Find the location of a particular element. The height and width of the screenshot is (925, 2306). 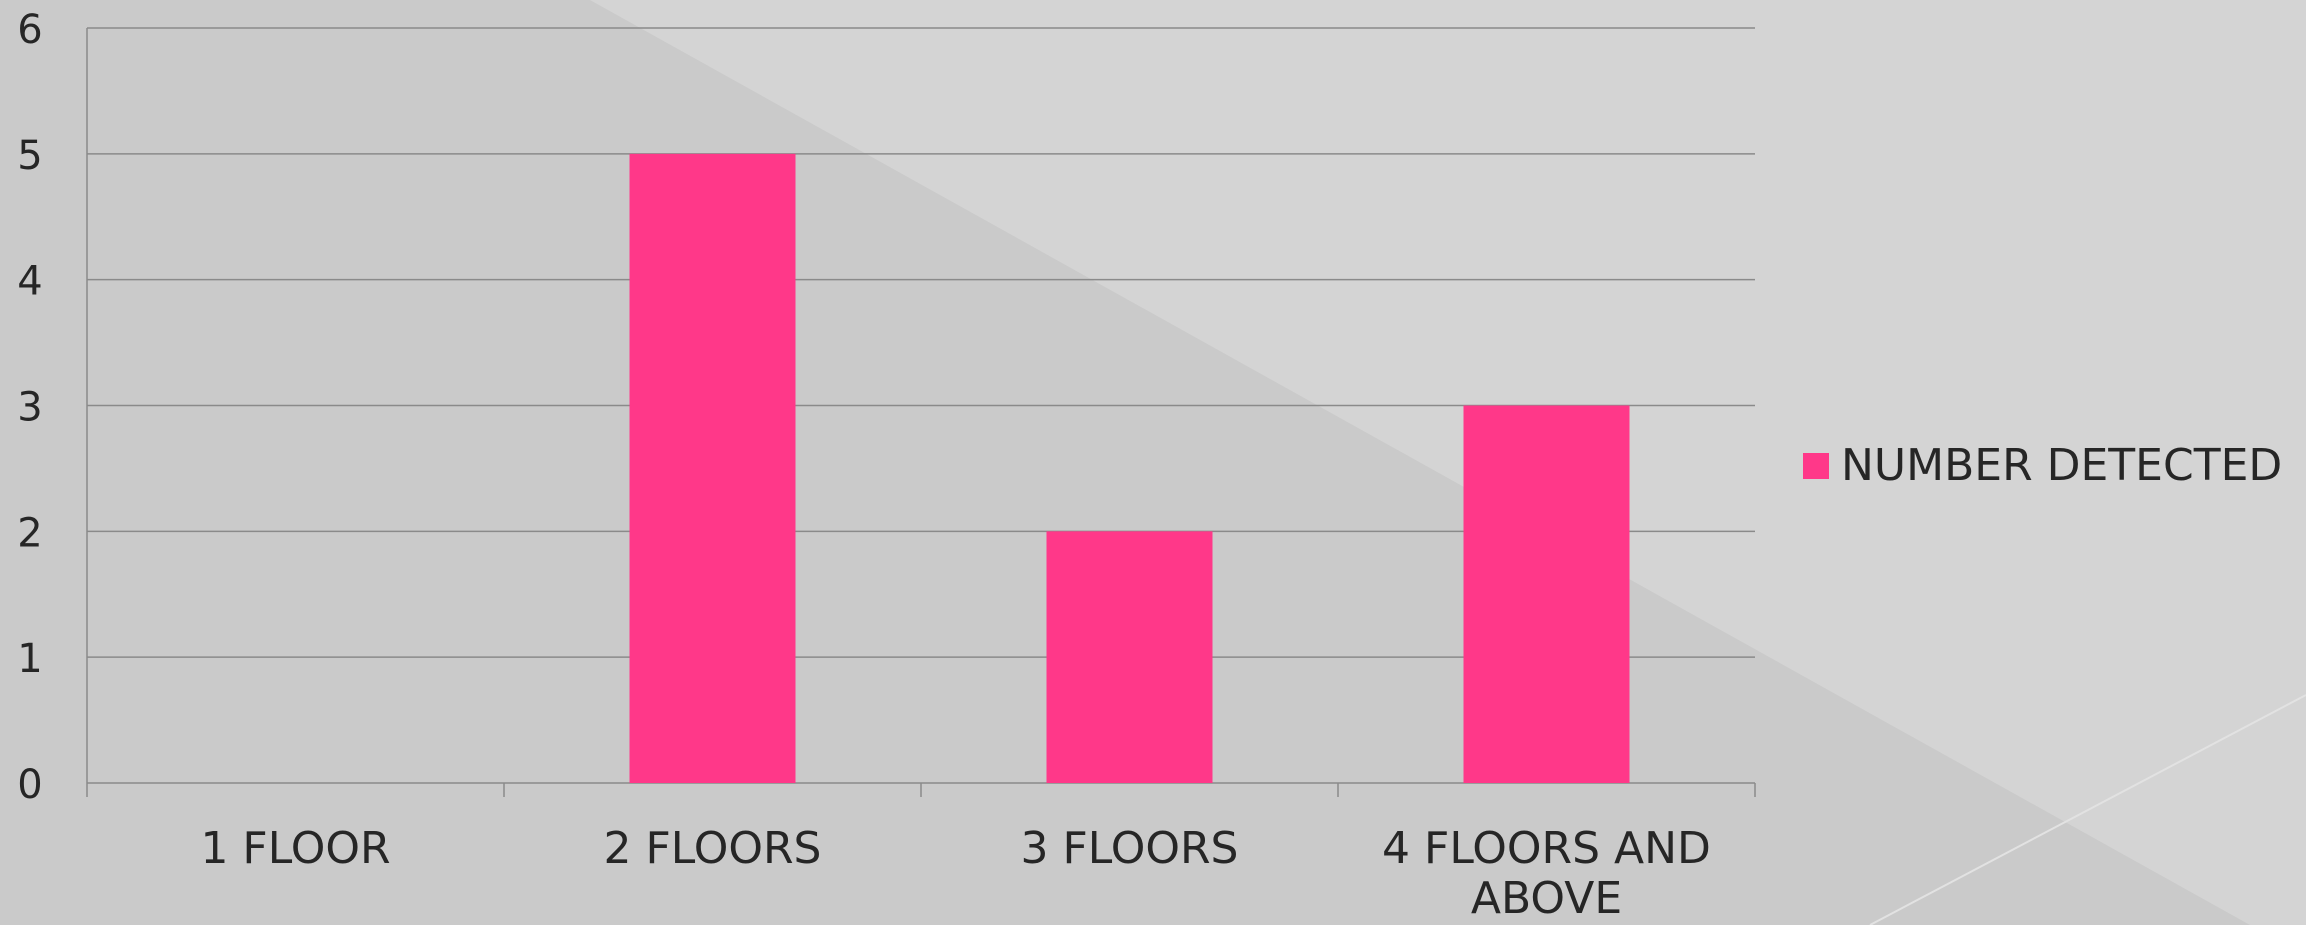

bar-2-floors is located at coordinates (712, 468).